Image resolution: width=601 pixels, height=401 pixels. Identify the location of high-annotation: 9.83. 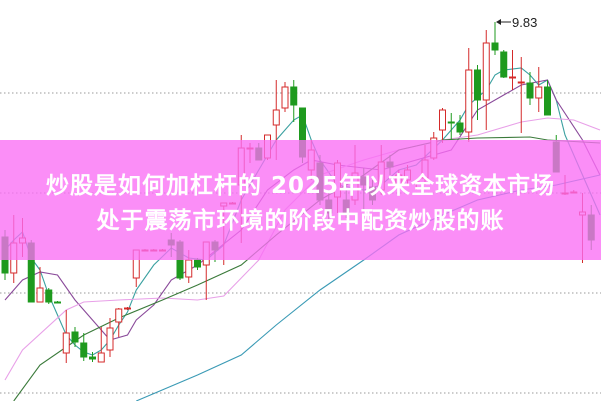
(516, 22).